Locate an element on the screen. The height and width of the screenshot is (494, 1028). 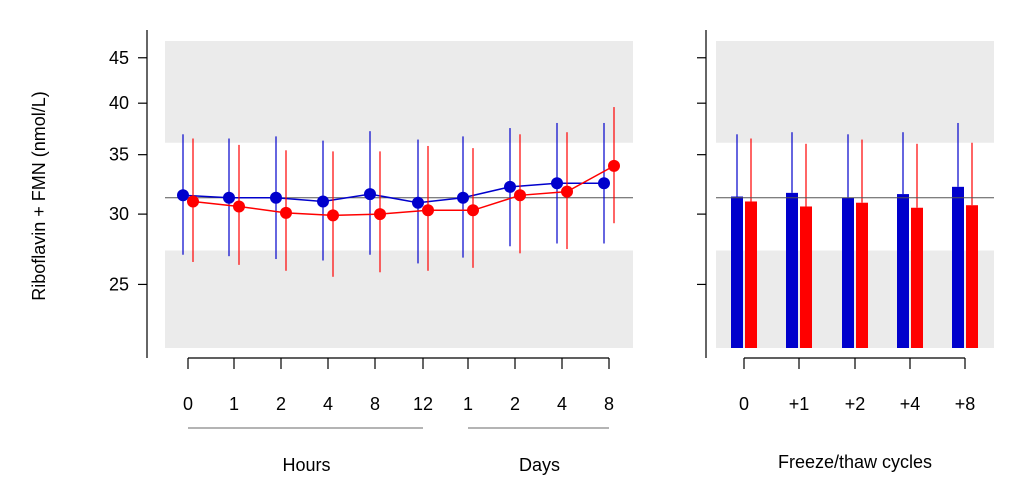
bar-layer is located at coordinates (854, 235).